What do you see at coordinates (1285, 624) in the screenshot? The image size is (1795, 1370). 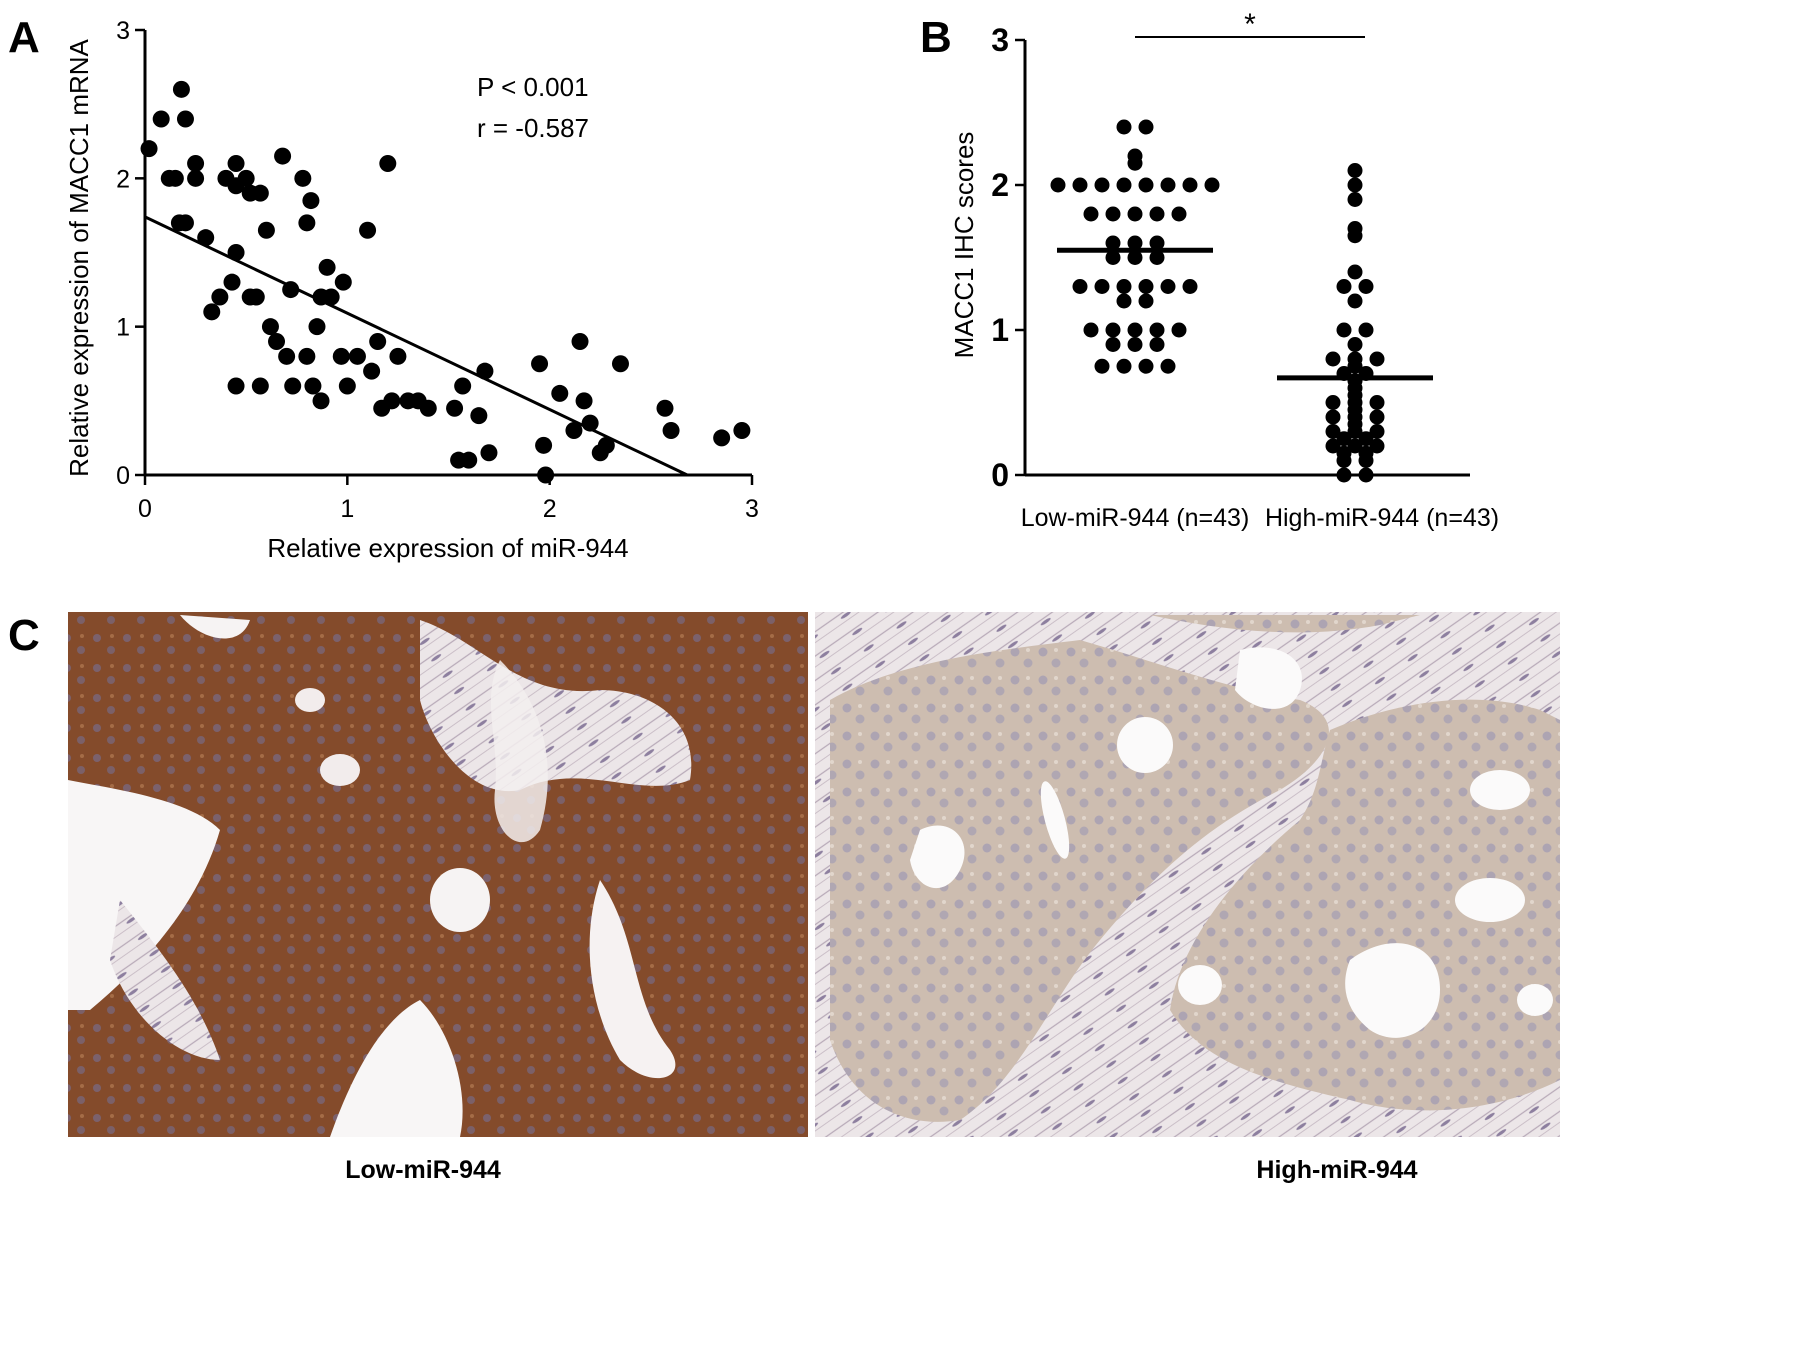 I see `high-tumor-nest-top` at bounding box center [1285, 624].